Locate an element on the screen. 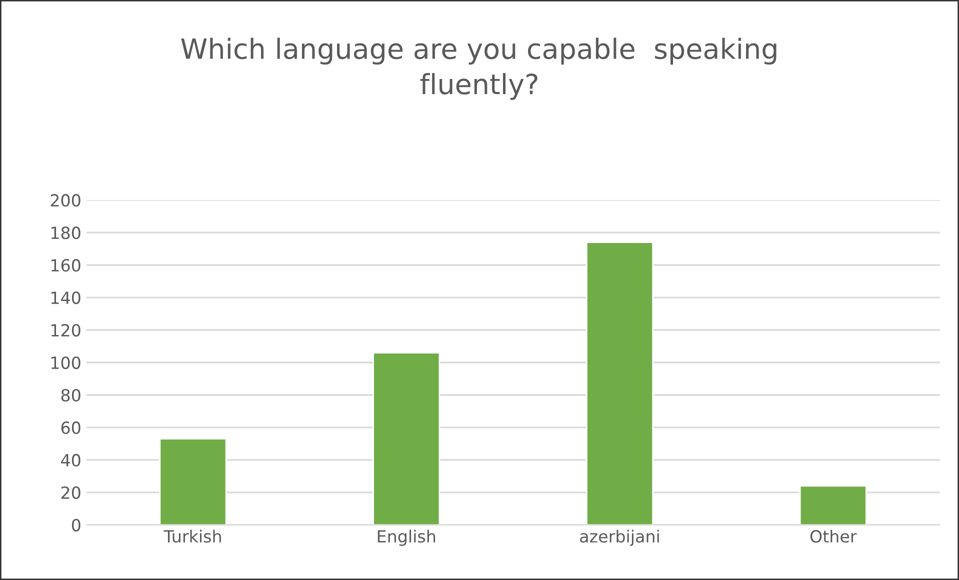 The height and width of the screenshot is (580, 959). y-tick-label: 100 is located at coordinates (65, 363).